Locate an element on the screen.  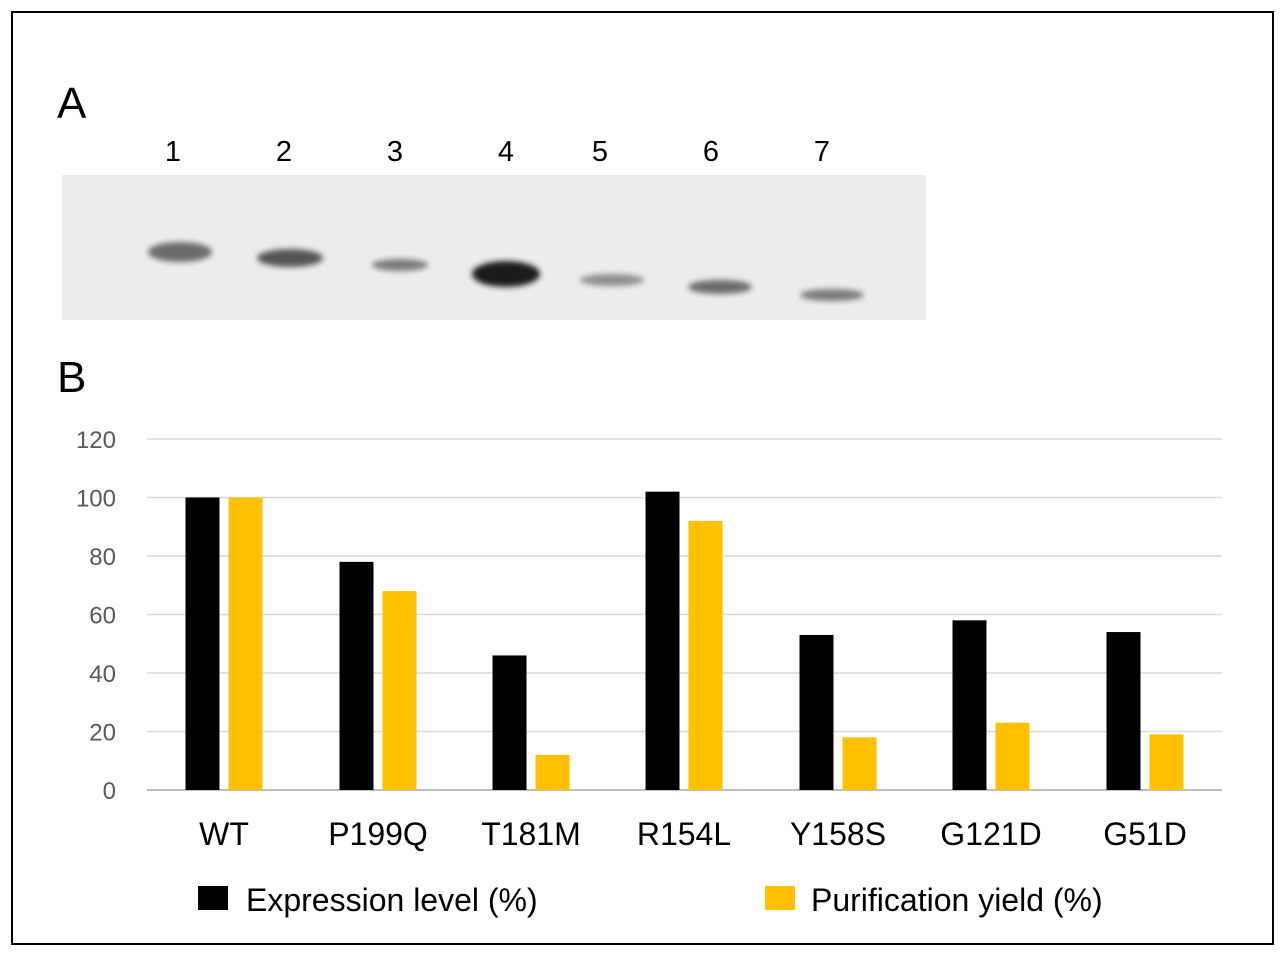
lane-number: 2 is located at coordinates (284, 152).